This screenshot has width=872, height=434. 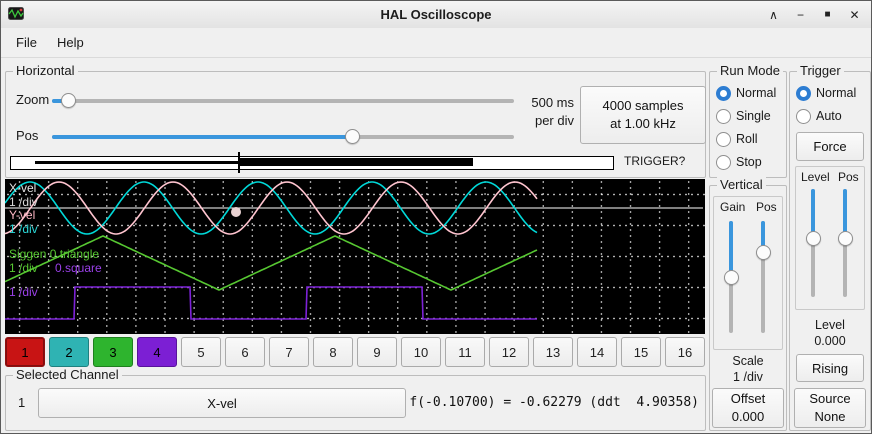 I want to click on scope-channel-label: Y-vel, so click(x=22, y=215).